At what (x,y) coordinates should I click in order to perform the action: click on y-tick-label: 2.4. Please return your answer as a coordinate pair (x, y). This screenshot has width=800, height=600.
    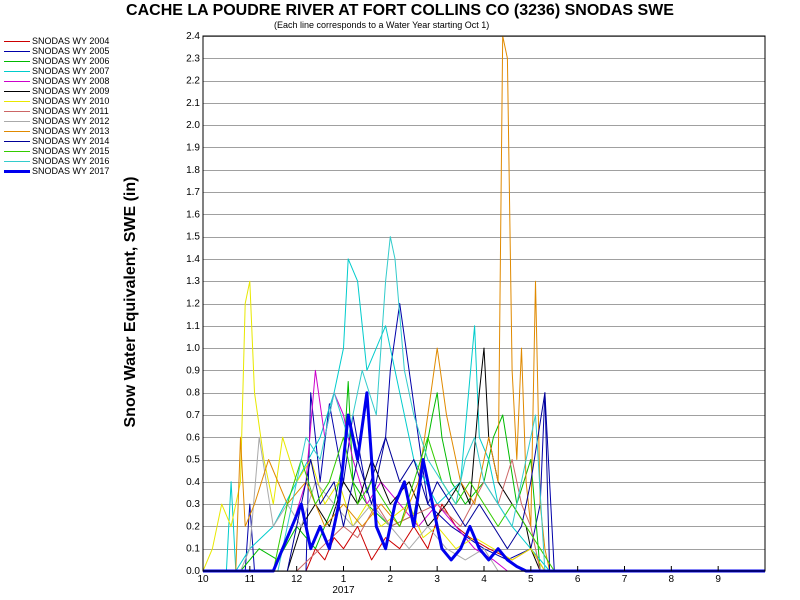
    Looking at the image, I should click on (193, 36).